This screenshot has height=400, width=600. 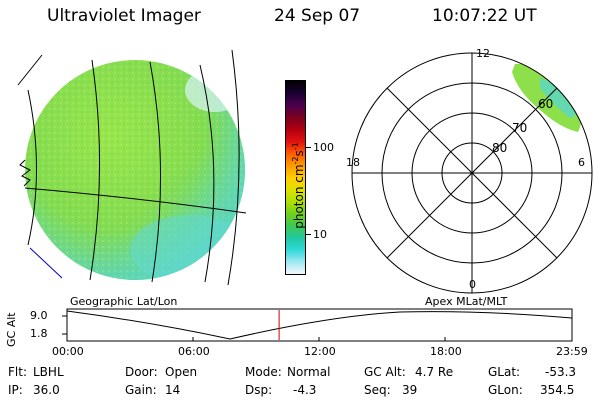 What do you see at coordinates (434, 372) in the screenshot?
I see `gcalt-value: 4.7 Re` at bounding box center [434, 372].